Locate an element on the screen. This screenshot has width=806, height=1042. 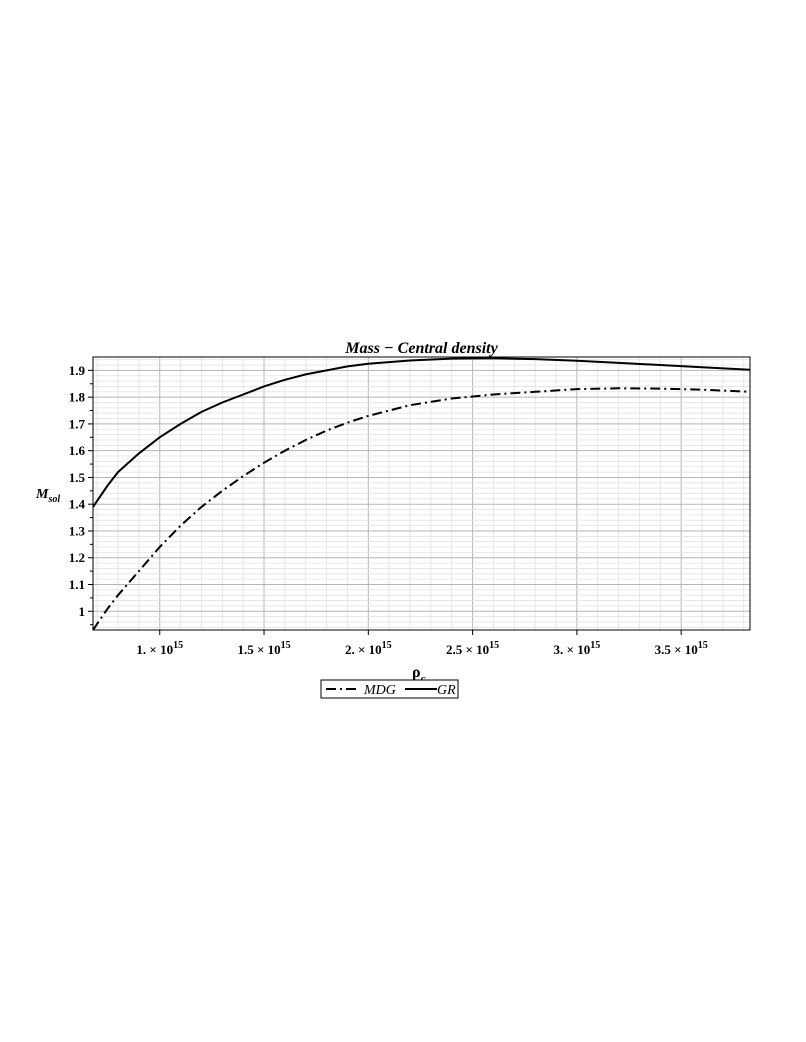
x-axis-label: ρc is located at coordinates (419, 674).